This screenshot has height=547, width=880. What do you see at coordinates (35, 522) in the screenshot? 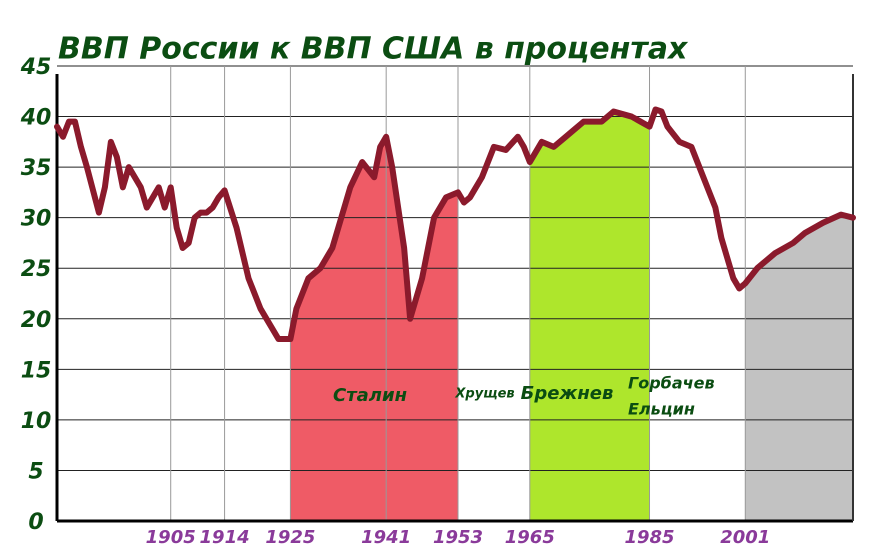
I see `y-tick-label: 0` at bounding box center [35, 522].